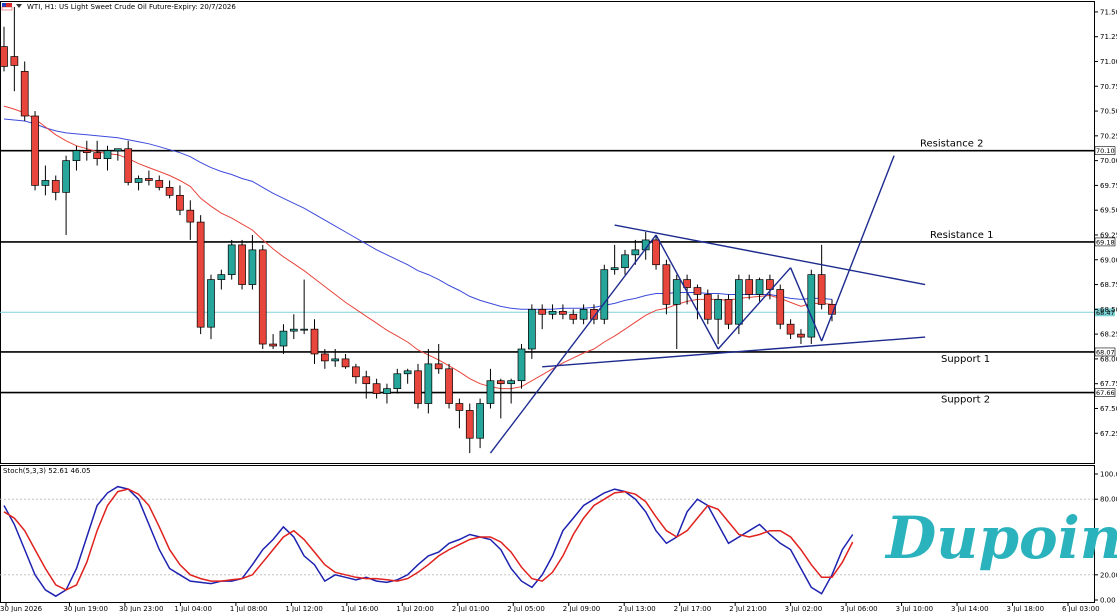  I want to click on level-label: Support 1, so click(965, 359).